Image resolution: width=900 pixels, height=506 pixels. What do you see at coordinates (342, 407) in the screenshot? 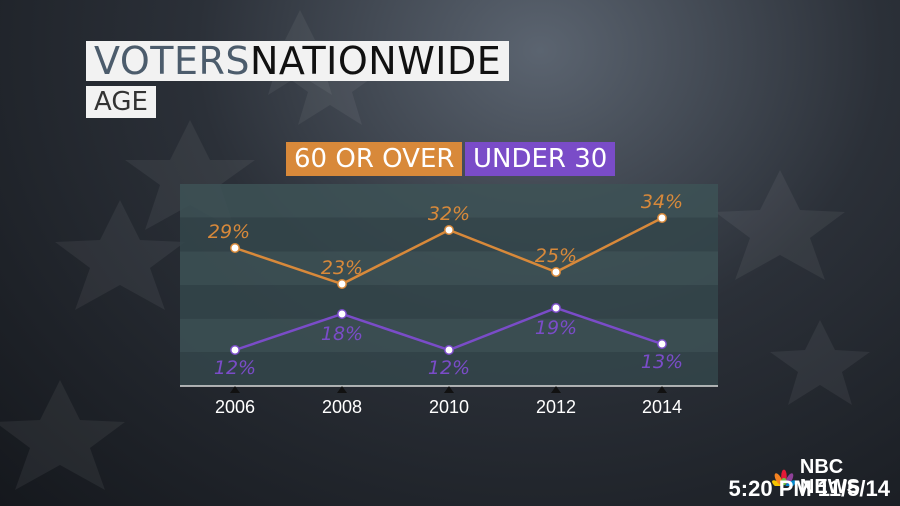
I see `x-tick-label: 2008` at bounding box center [342, 407].